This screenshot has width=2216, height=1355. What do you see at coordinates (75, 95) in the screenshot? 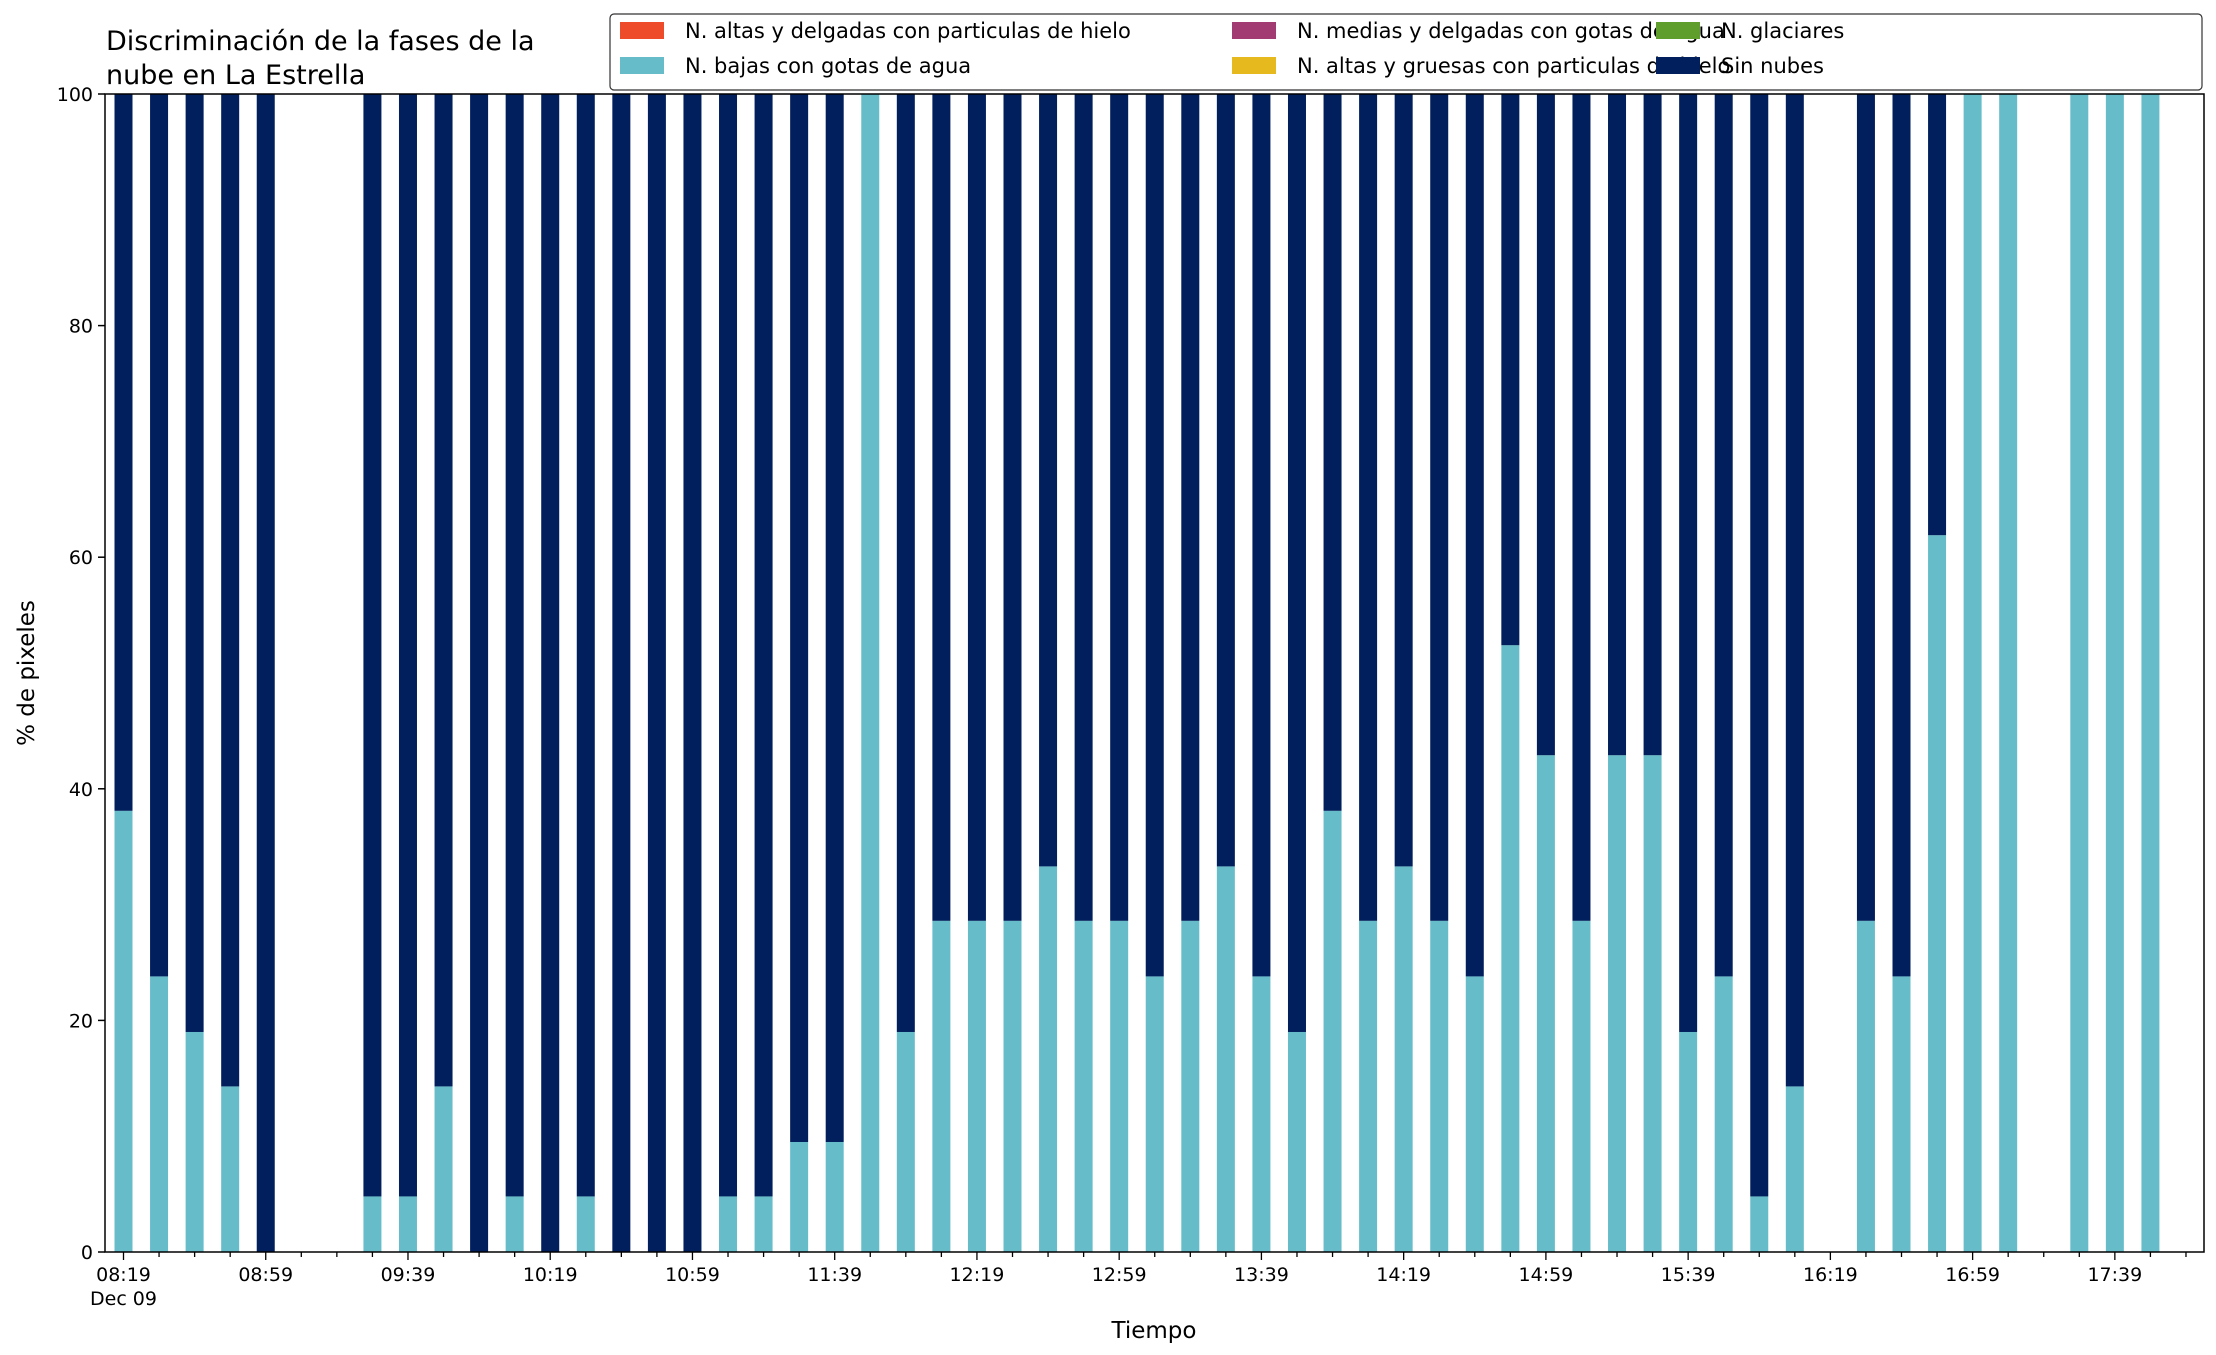
I see `y-tick-label: 100` at bounding box center [75, 95].